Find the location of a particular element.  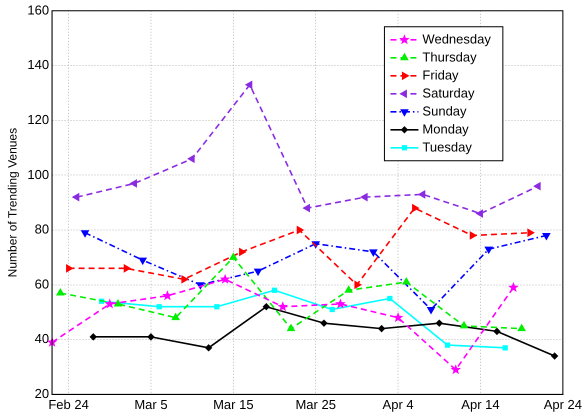

legend-label: Friday is located at coordinates (441, 74).